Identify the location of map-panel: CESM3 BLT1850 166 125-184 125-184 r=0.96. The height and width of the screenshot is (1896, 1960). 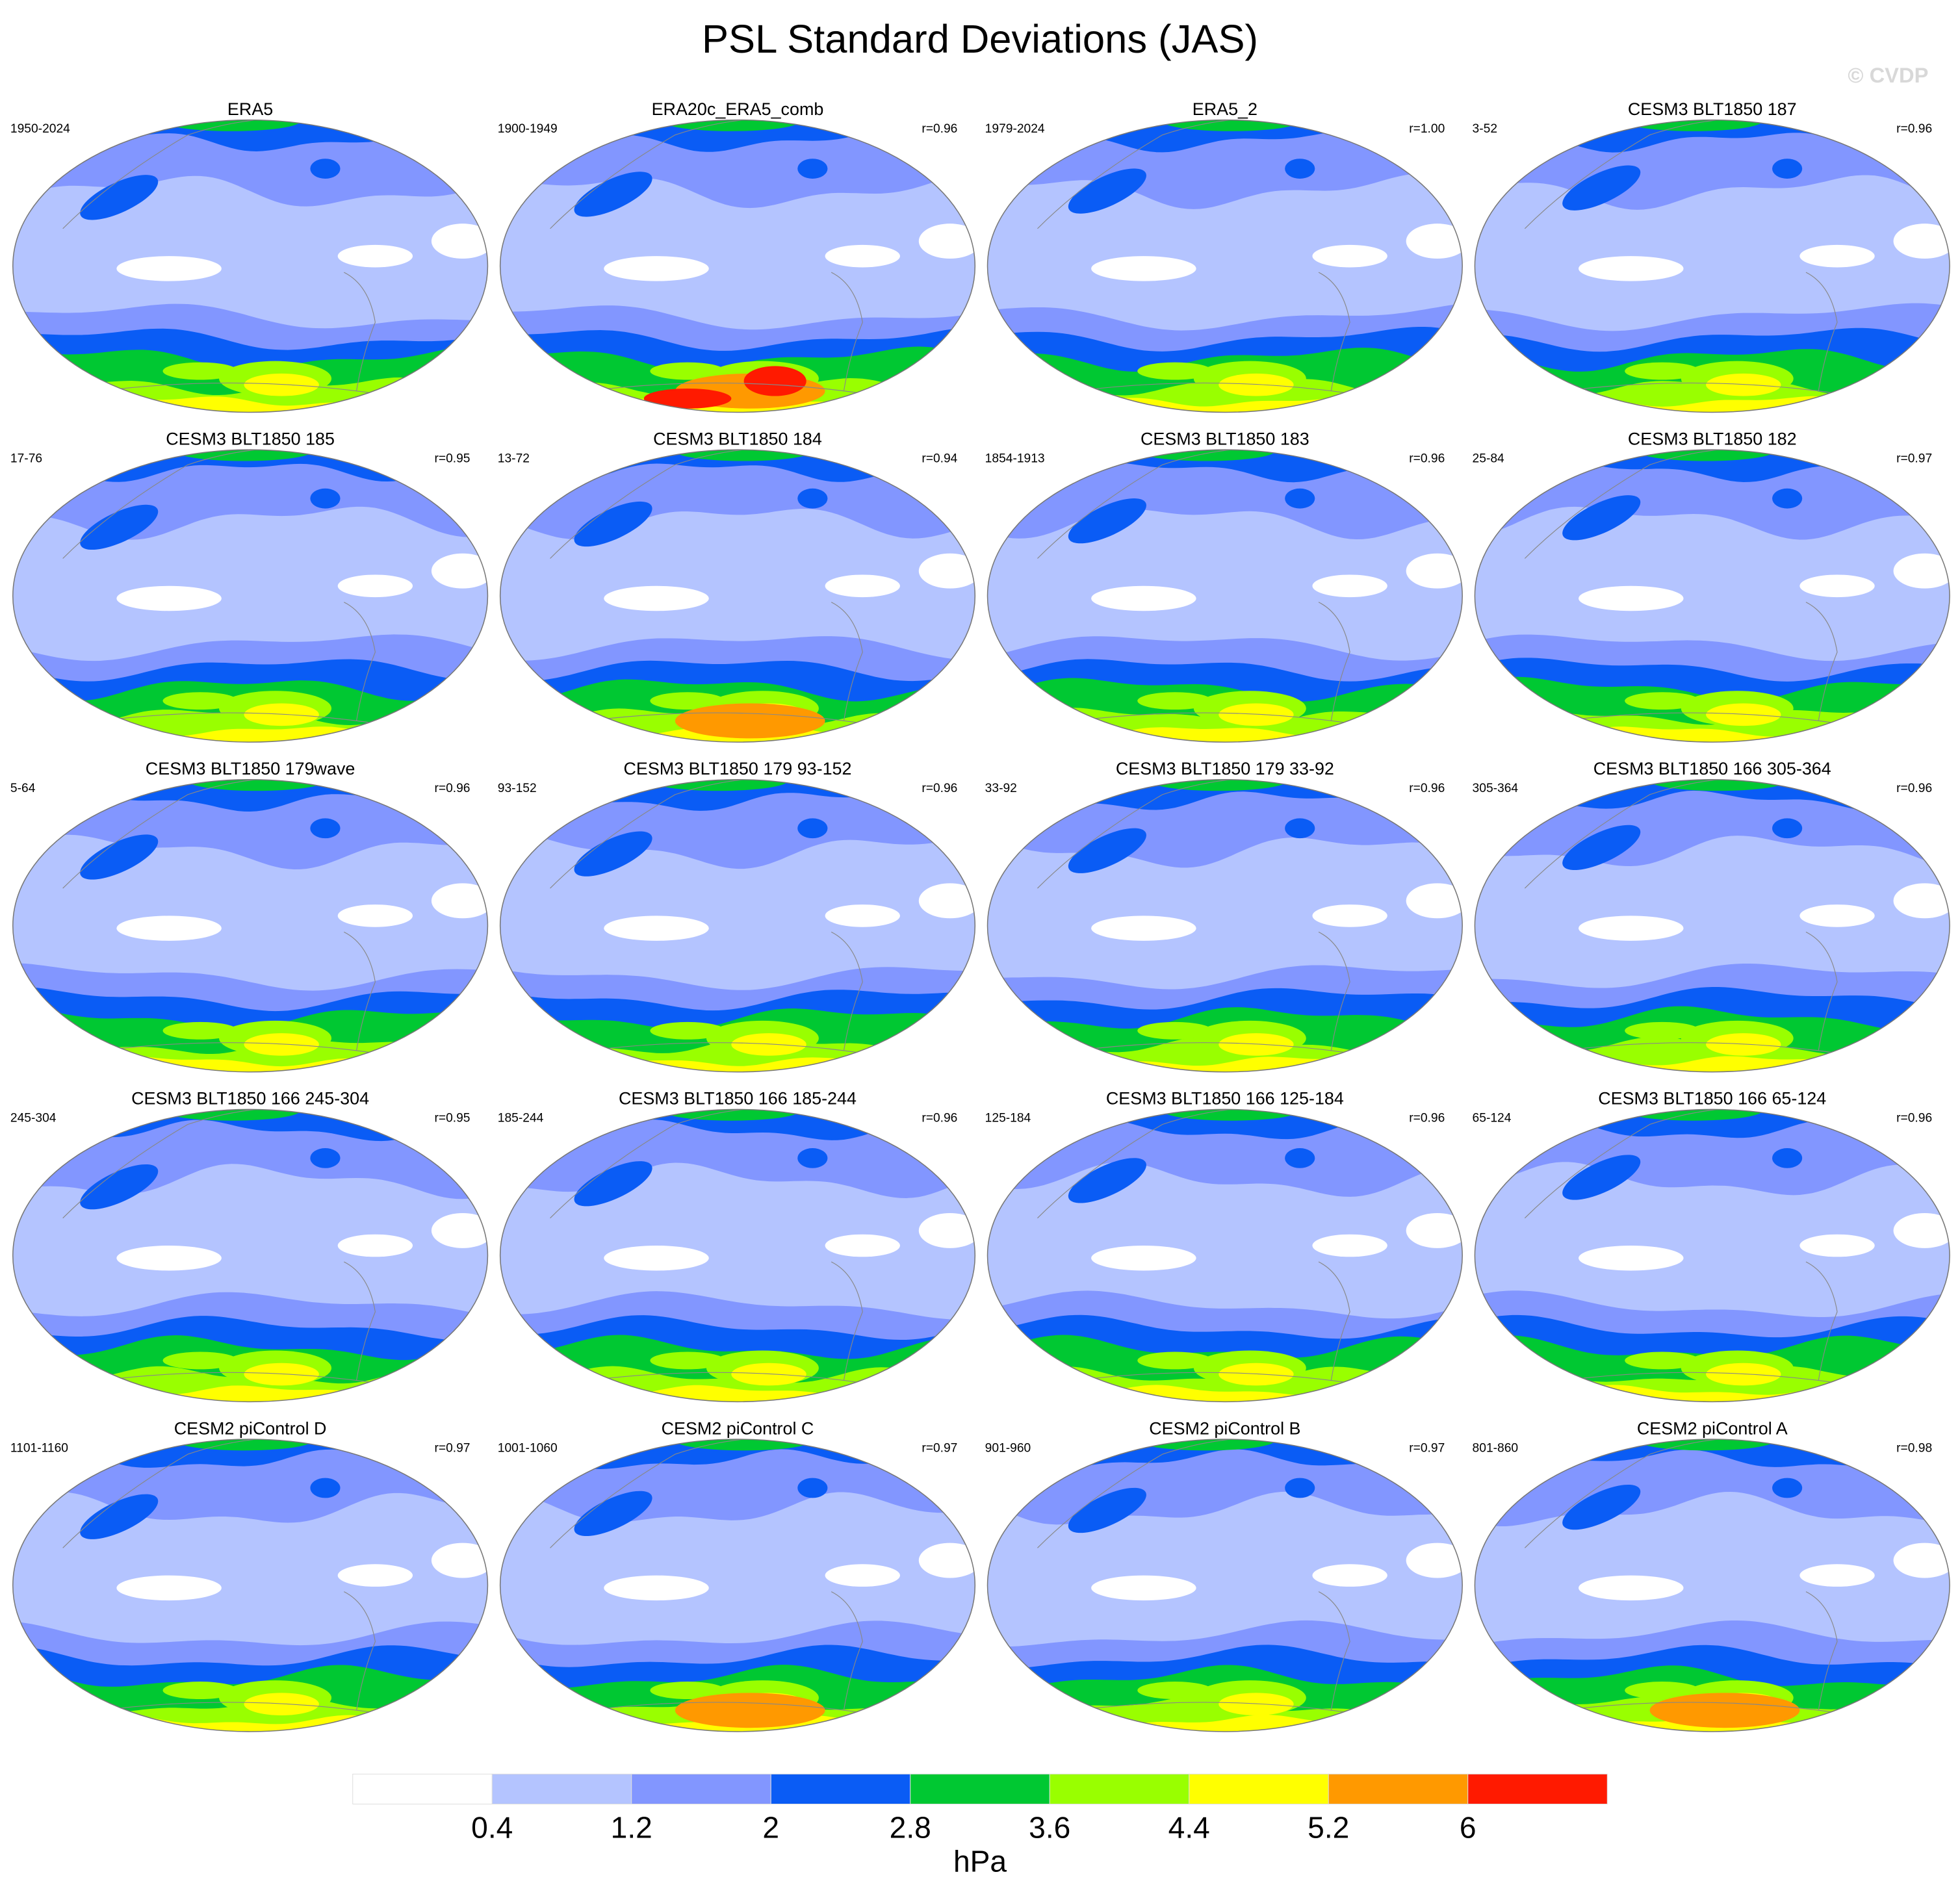
(1224, 1246).